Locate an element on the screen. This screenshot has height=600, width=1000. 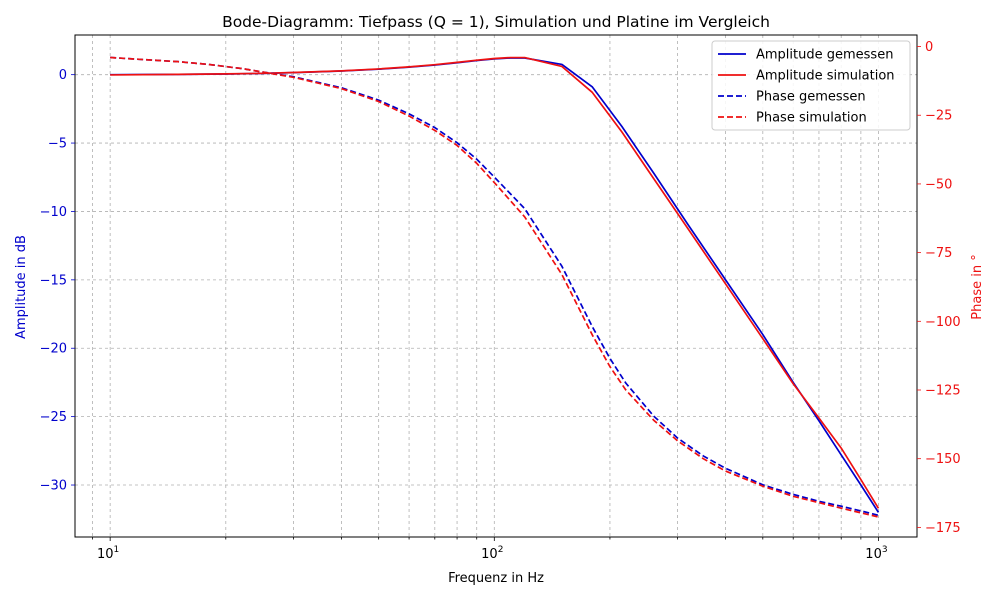
y-axis-right-label: Phase in ° is located at coordinates (977, 286).